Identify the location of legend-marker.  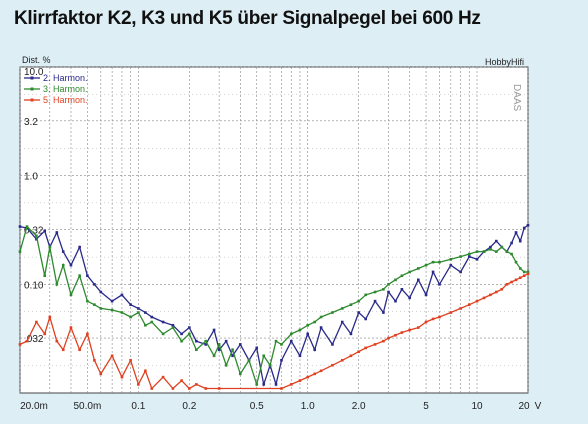
(32, 89).